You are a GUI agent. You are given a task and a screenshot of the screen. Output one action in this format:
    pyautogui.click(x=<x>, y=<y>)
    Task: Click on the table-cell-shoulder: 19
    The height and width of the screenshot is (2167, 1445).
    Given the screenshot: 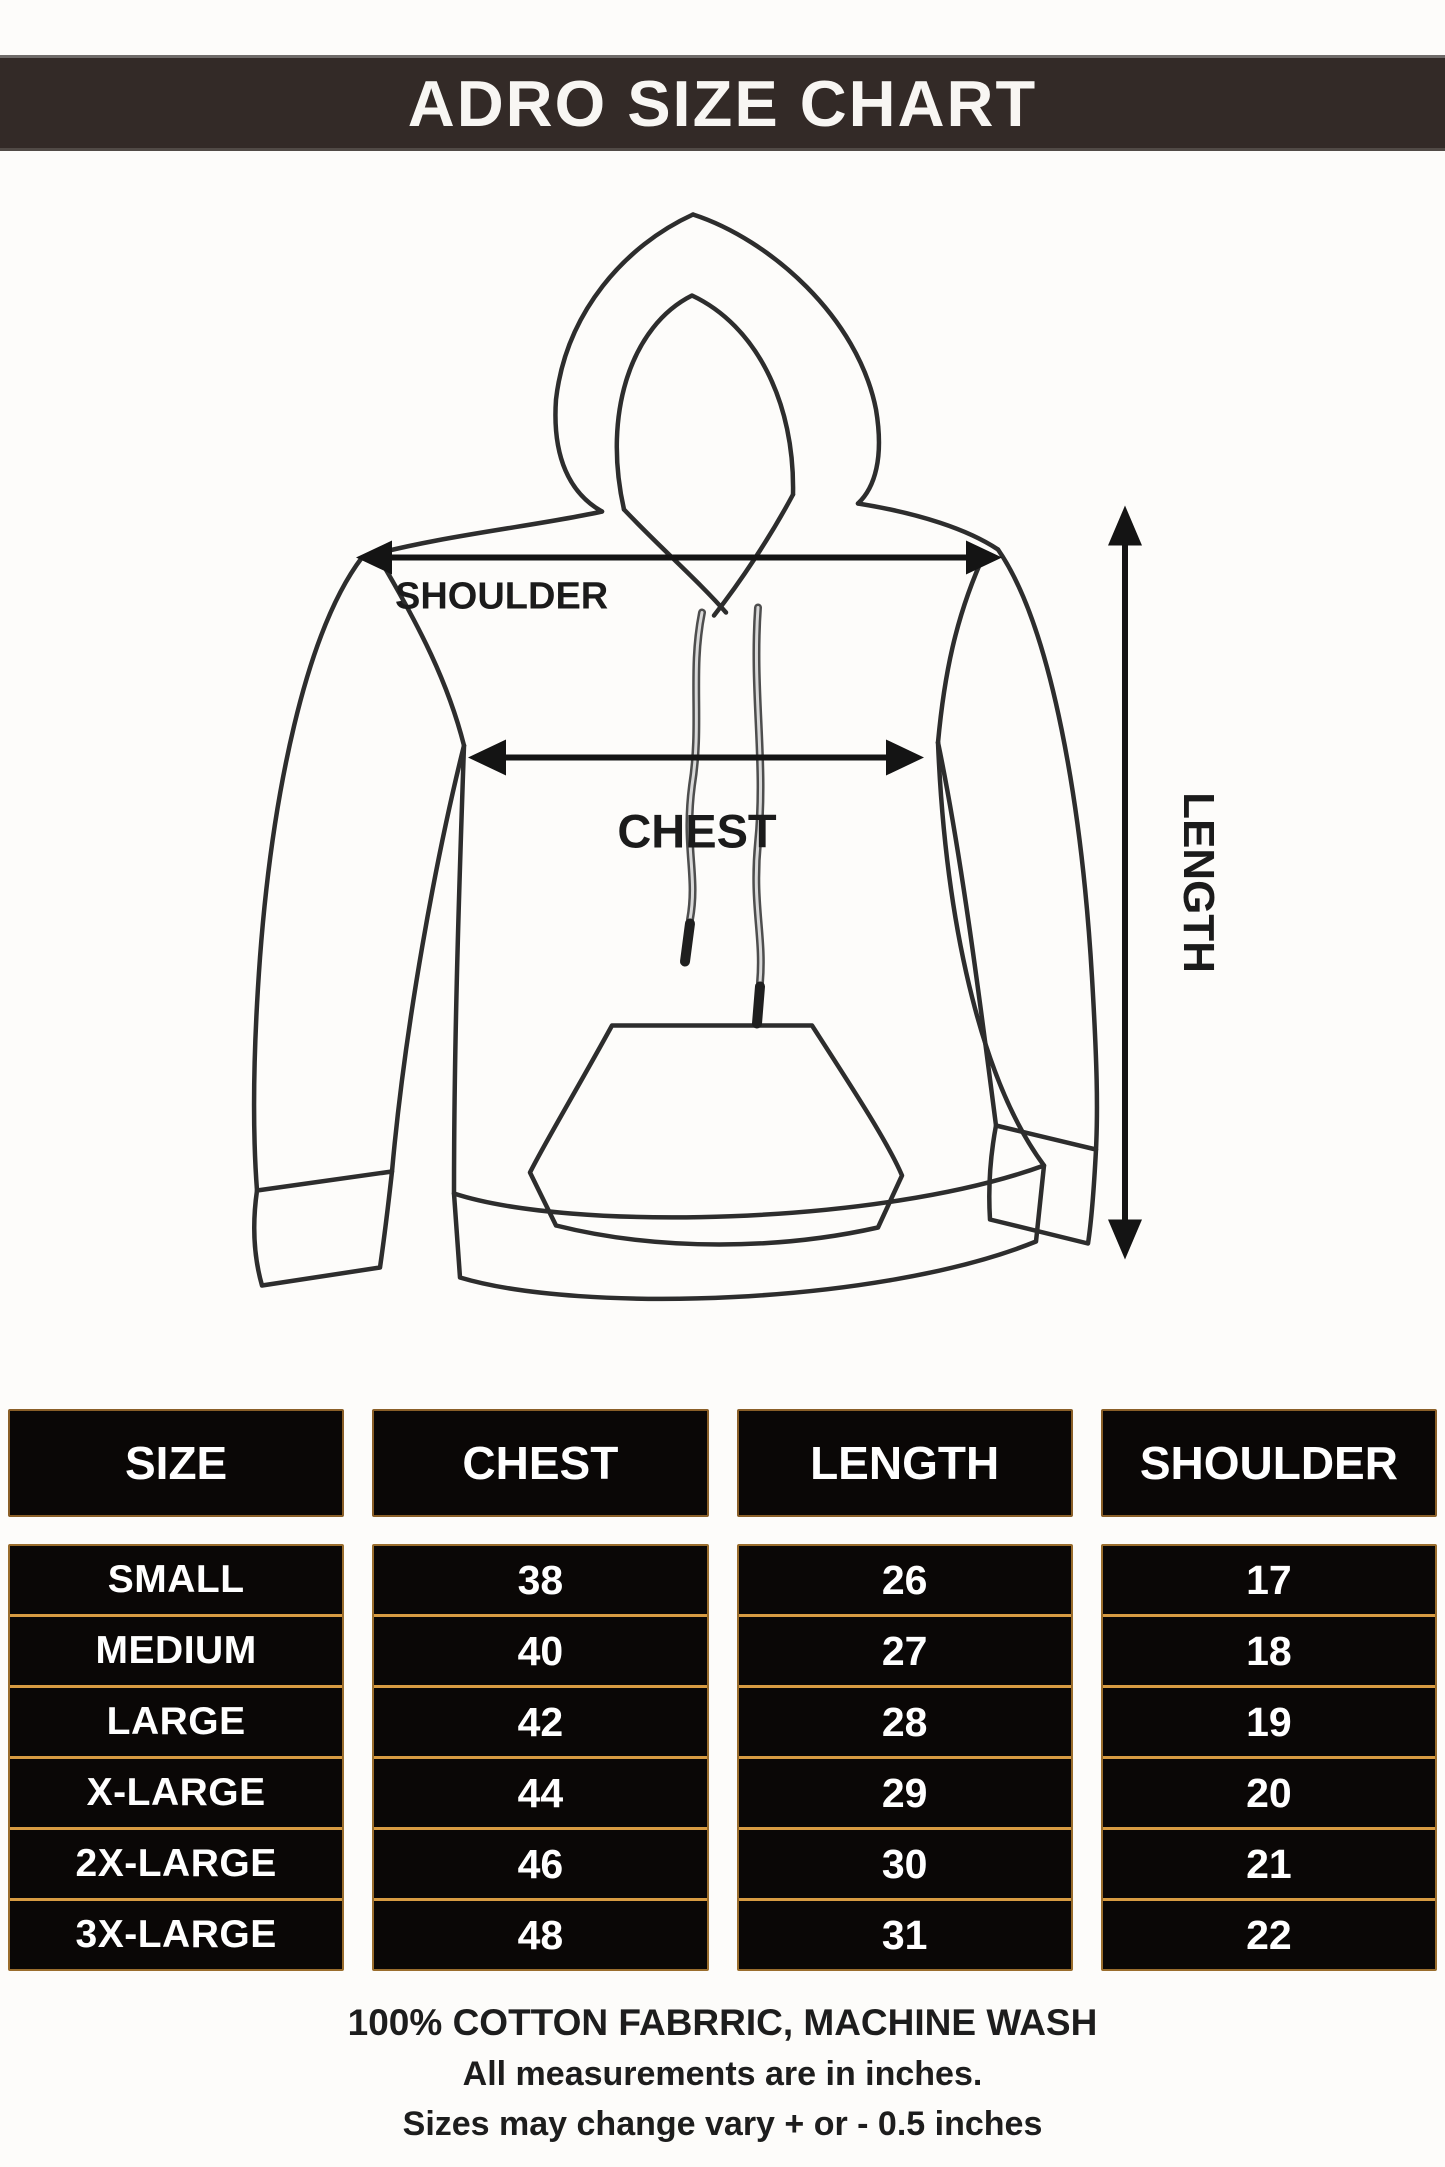 What is the action you would take?
    pyautogui.click(x=1268, y=1720)
    